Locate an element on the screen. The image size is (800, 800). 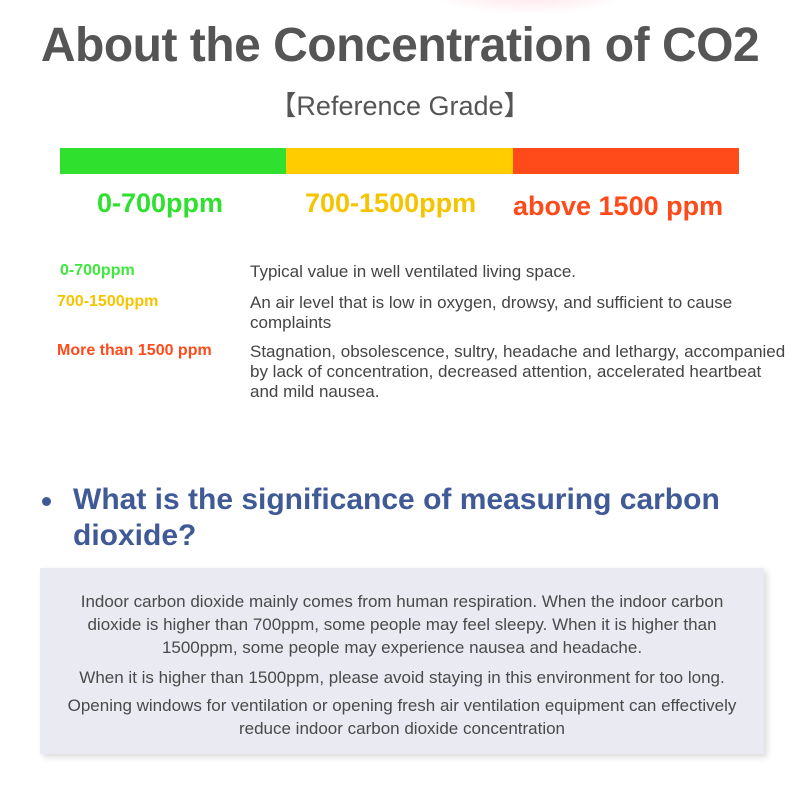
page-title: About the Concentration of CO2 is located at coordinates (400, 45).